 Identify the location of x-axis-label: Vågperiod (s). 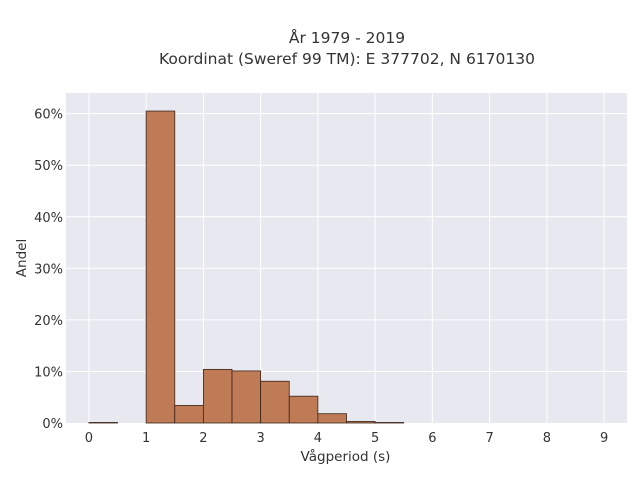
(346, 456).